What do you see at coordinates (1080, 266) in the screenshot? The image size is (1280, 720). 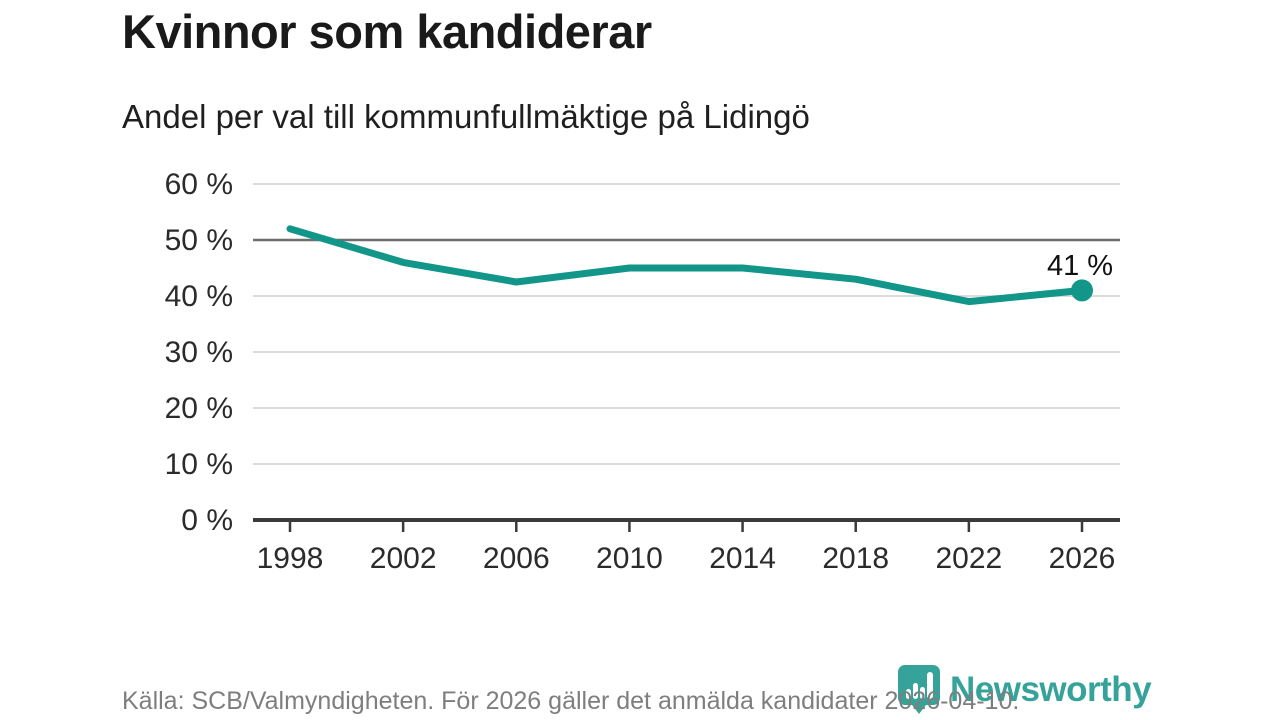 I see `end-point-label: 41 %` at bounding box center [1080, 266].